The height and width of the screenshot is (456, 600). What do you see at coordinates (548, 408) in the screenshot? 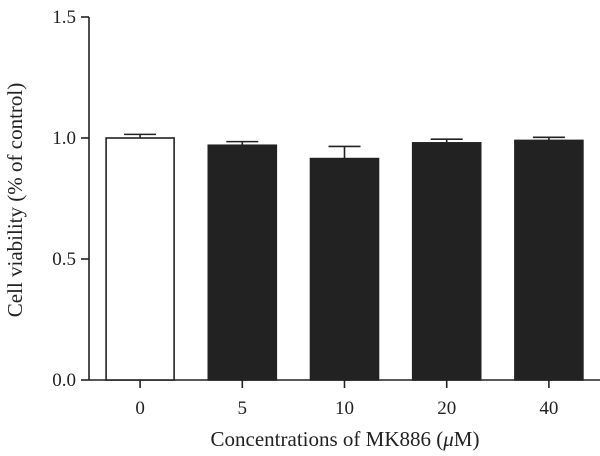
I see `x-tick-label: 40` at bounding box center [548, 408].